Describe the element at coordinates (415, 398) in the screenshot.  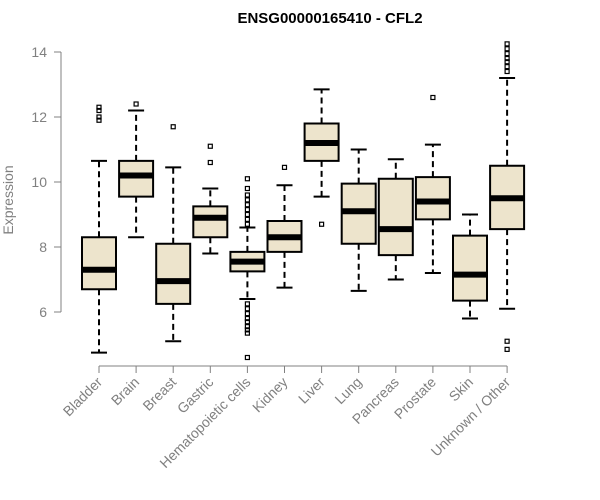
I see `x-tick-label: Prostate` at that location.